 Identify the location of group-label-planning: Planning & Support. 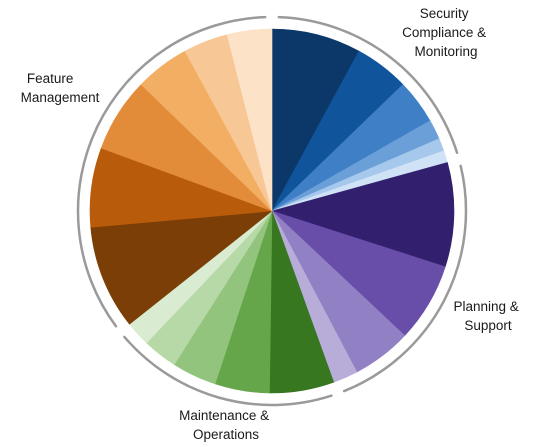
(487, 316).